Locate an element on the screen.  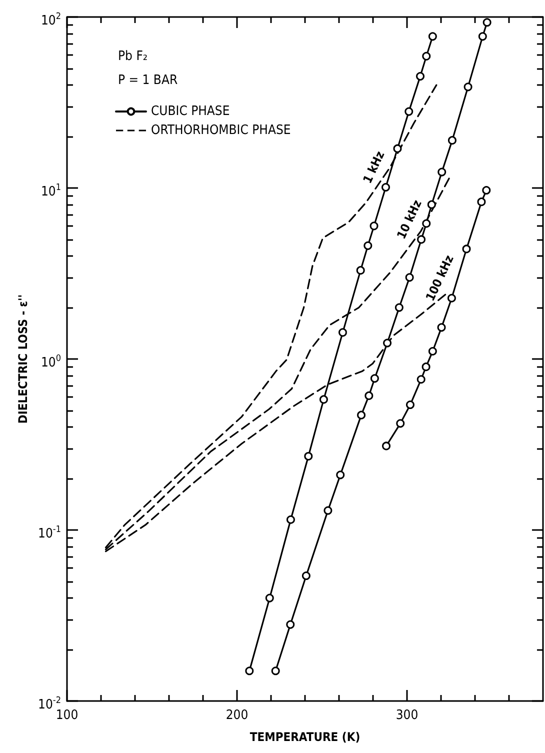
annotation: 100 kHz is located at coordinates (439, 278).